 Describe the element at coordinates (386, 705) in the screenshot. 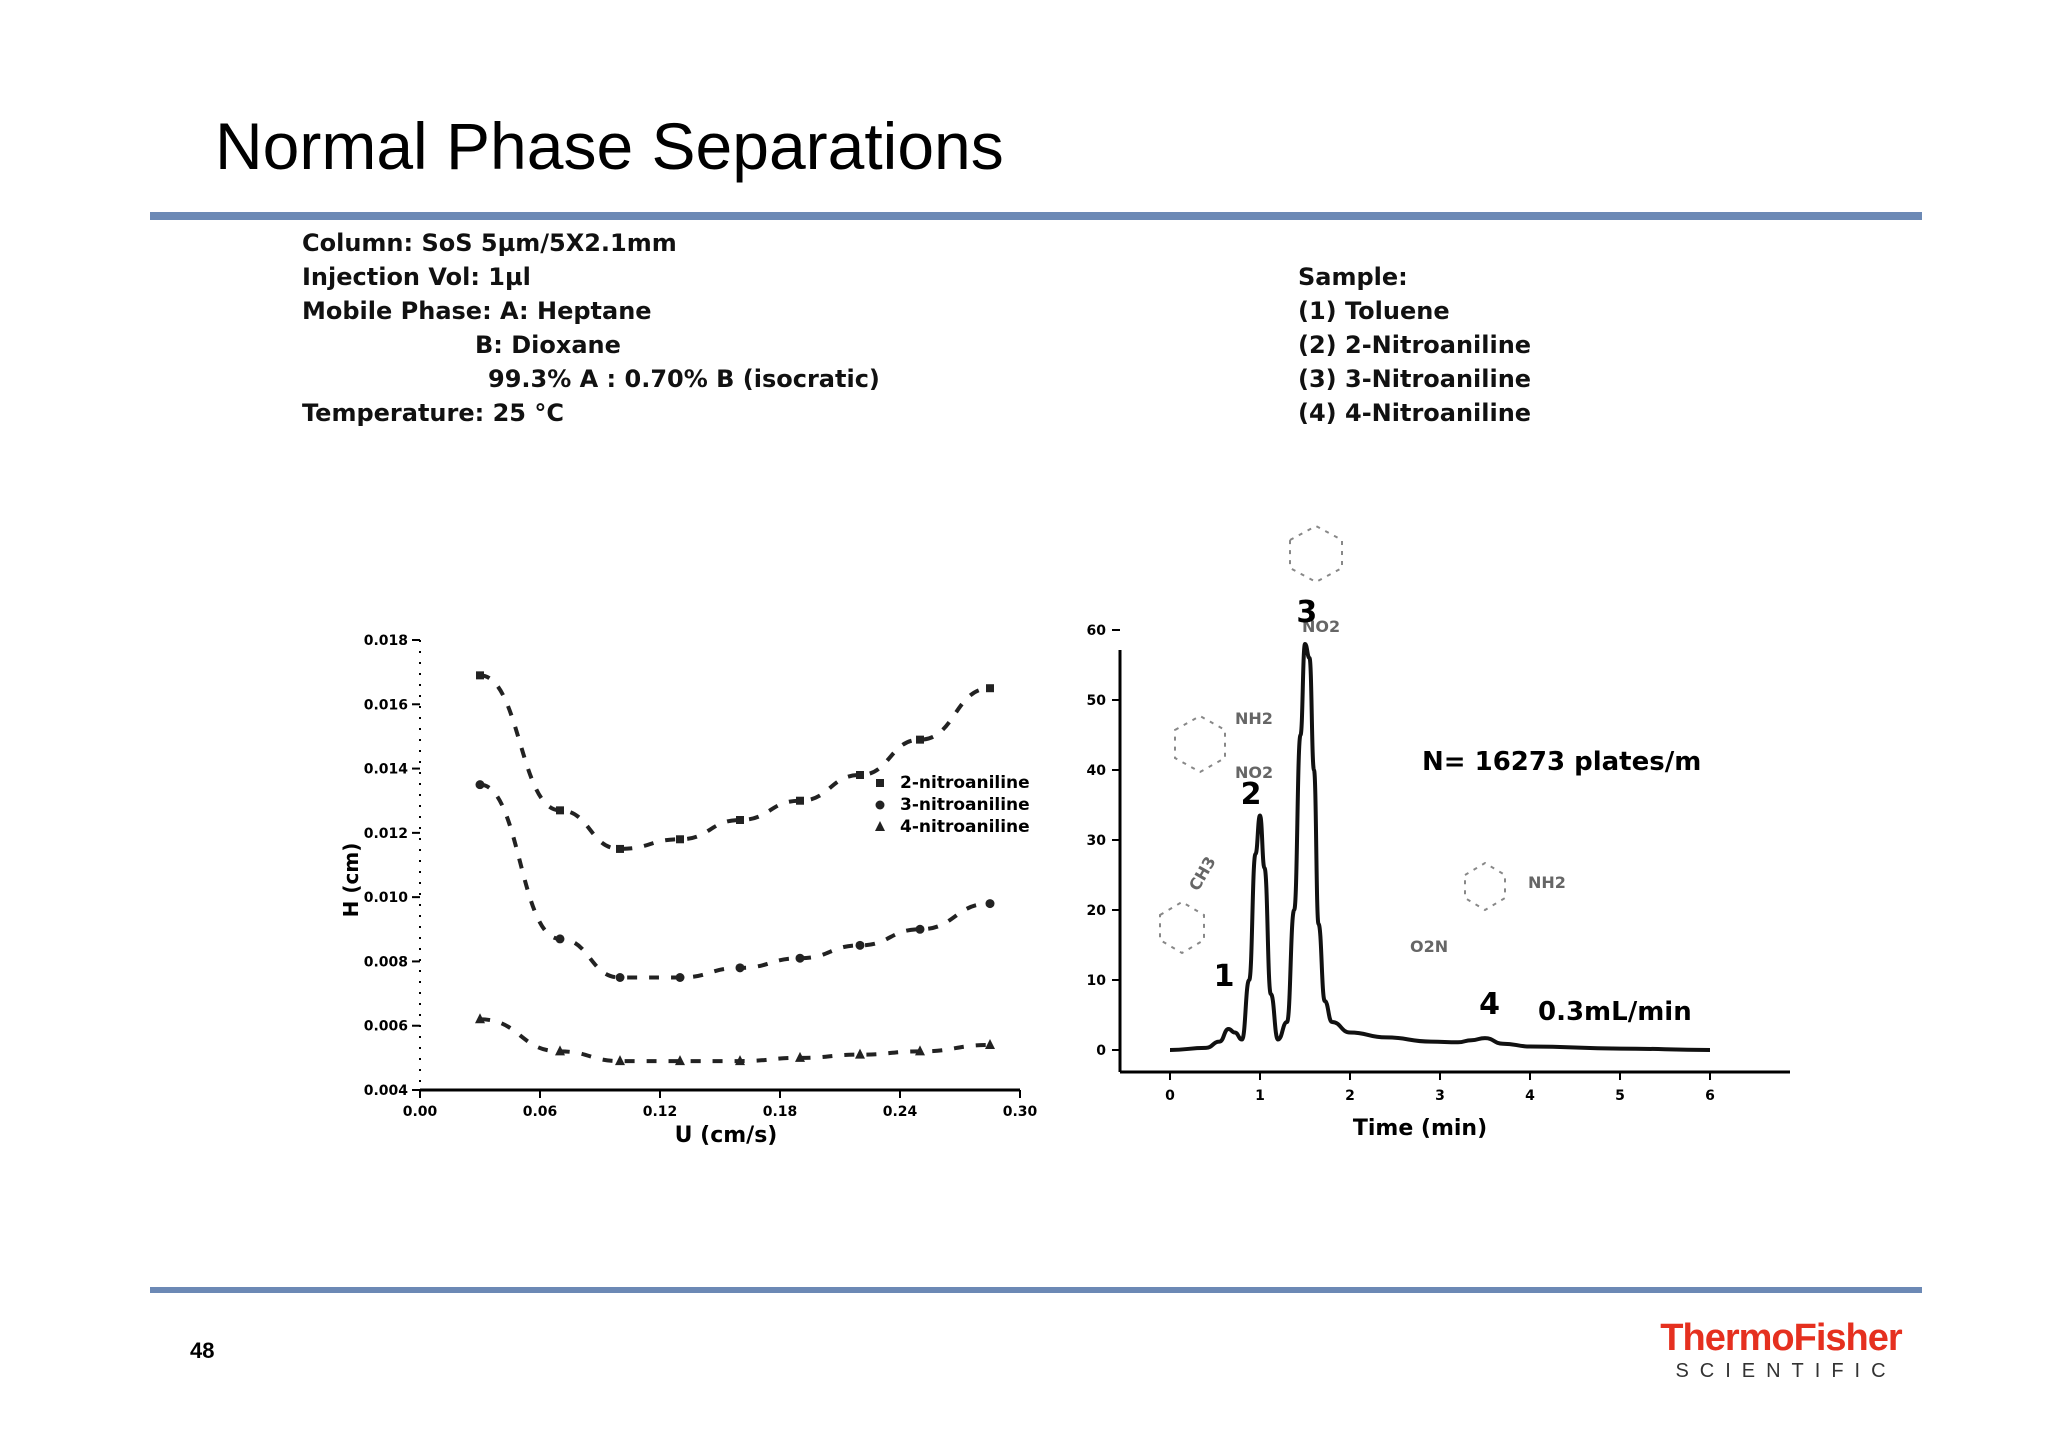

I see `y-tick-label: 0.016` at that location.